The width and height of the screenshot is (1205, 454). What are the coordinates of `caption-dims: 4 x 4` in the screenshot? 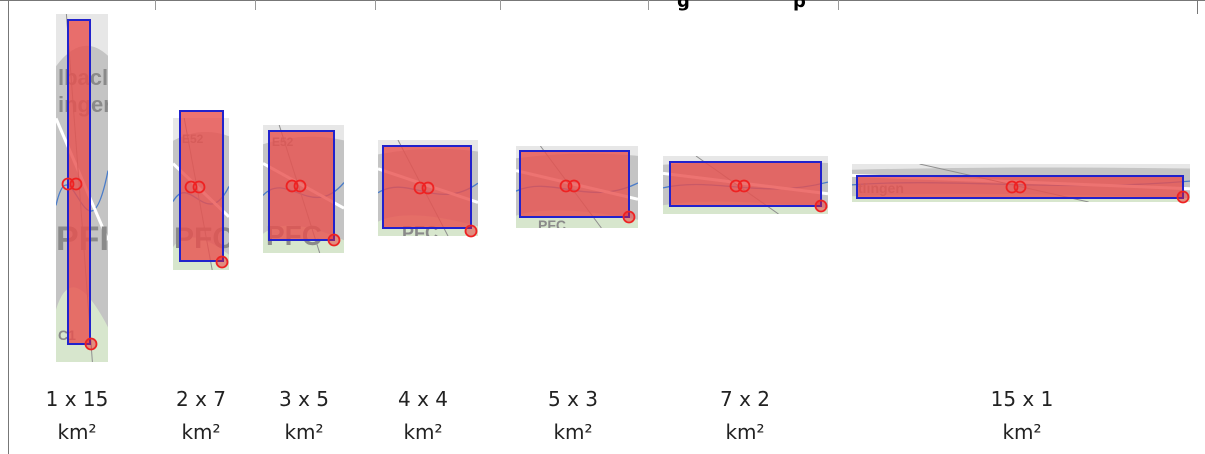 It's located at (423, 399).